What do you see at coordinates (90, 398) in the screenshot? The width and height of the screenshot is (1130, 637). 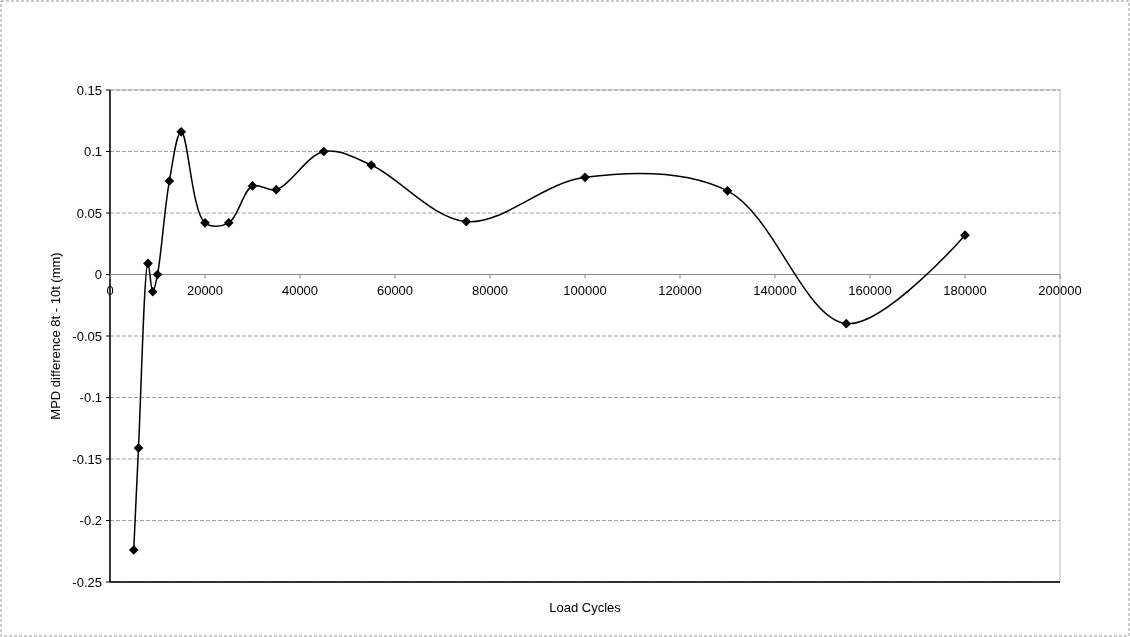 I see `y-tick-label: -0.1` at bounding box center [90, 398].